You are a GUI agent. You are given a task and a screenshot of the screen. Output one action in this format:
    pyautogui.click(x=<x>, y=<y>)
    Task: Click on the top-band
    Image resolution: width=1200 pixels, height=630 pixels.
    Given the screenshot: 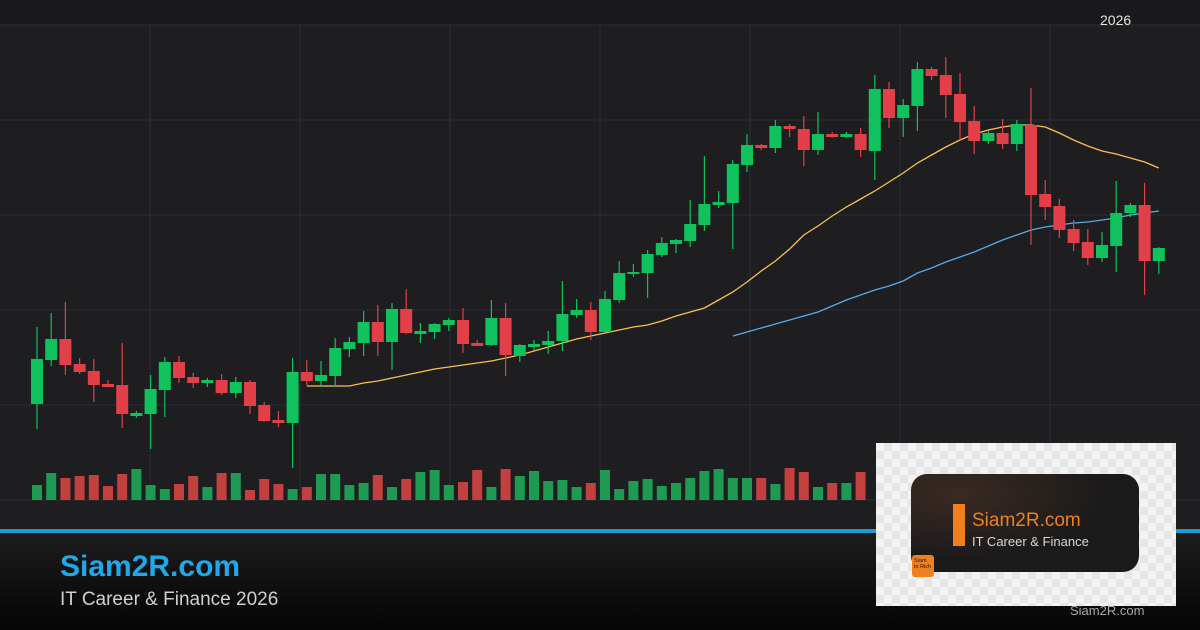 What is the action you would take?
    pyautogui.click(x=600, y=12)
    